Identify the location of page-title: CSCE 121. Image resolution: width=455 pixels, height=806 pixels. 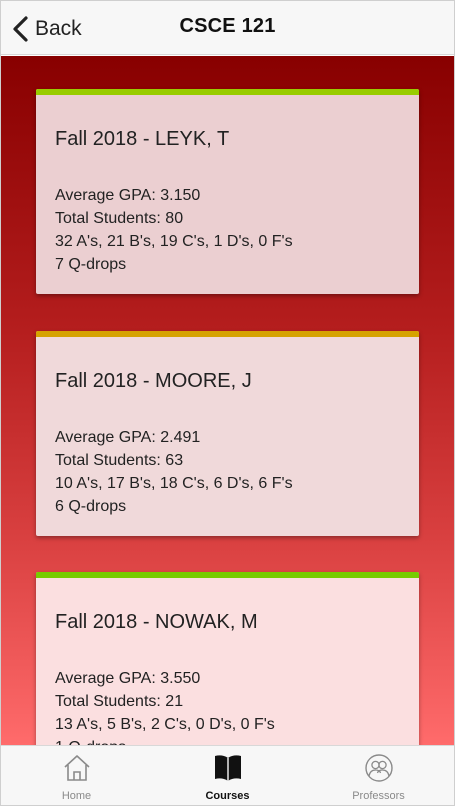
(227, 26).